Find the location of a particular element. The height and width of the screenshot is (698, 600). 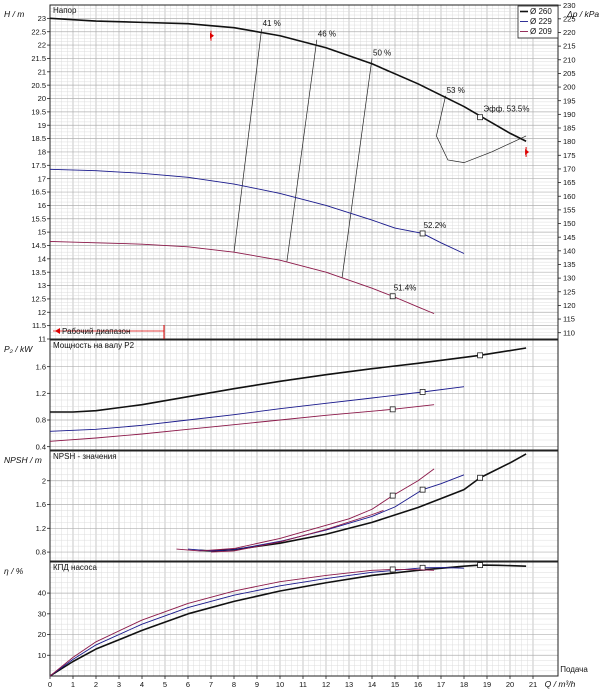

head-ytick-label: 13.5 is located at coordinates (38, 272).